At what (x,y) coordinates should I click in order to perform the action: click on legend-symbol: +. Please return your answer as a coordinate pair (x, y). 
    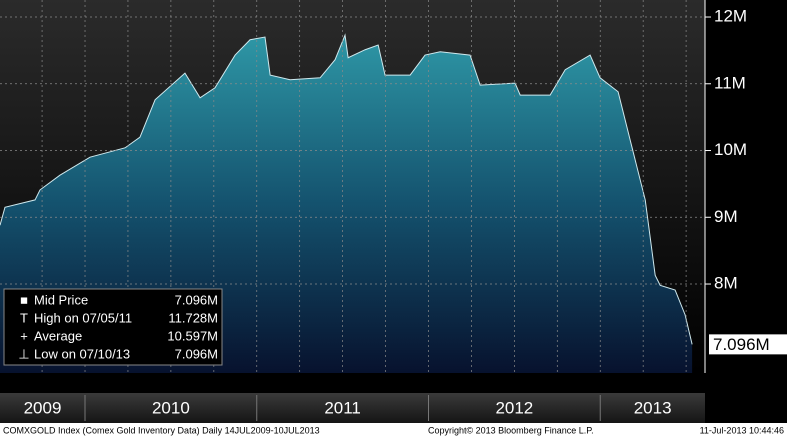
    Looking at the image, I should click on (24, 335).